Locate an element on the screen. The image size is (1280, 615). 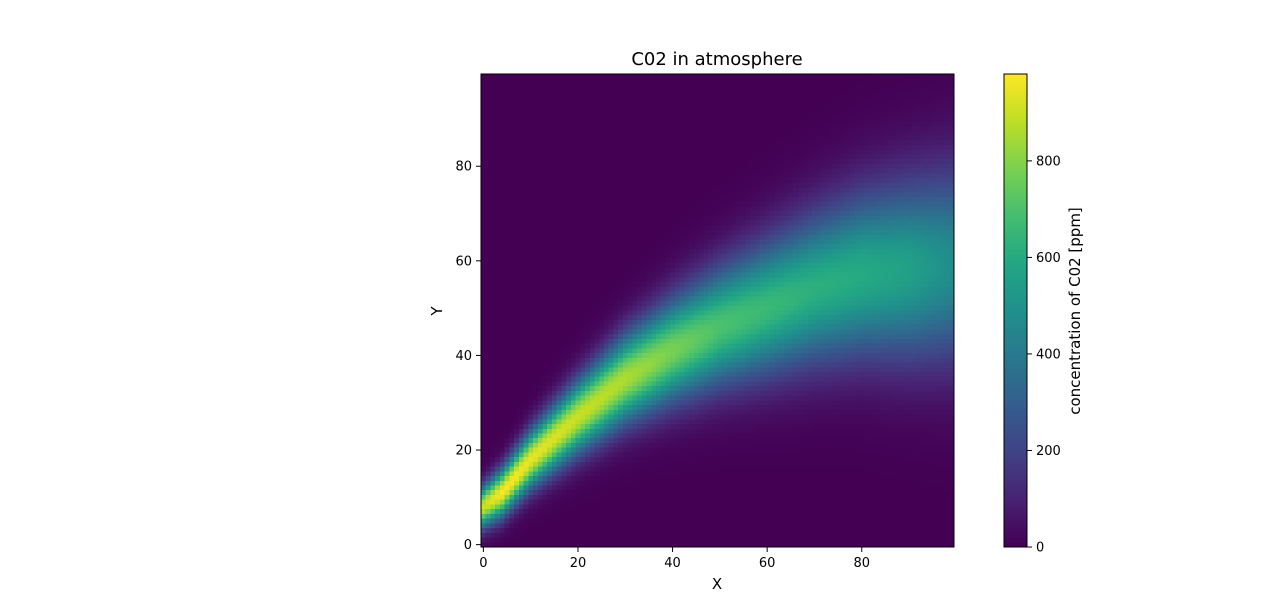
x-tick-label: 60 is located at coordinates (767, 563).